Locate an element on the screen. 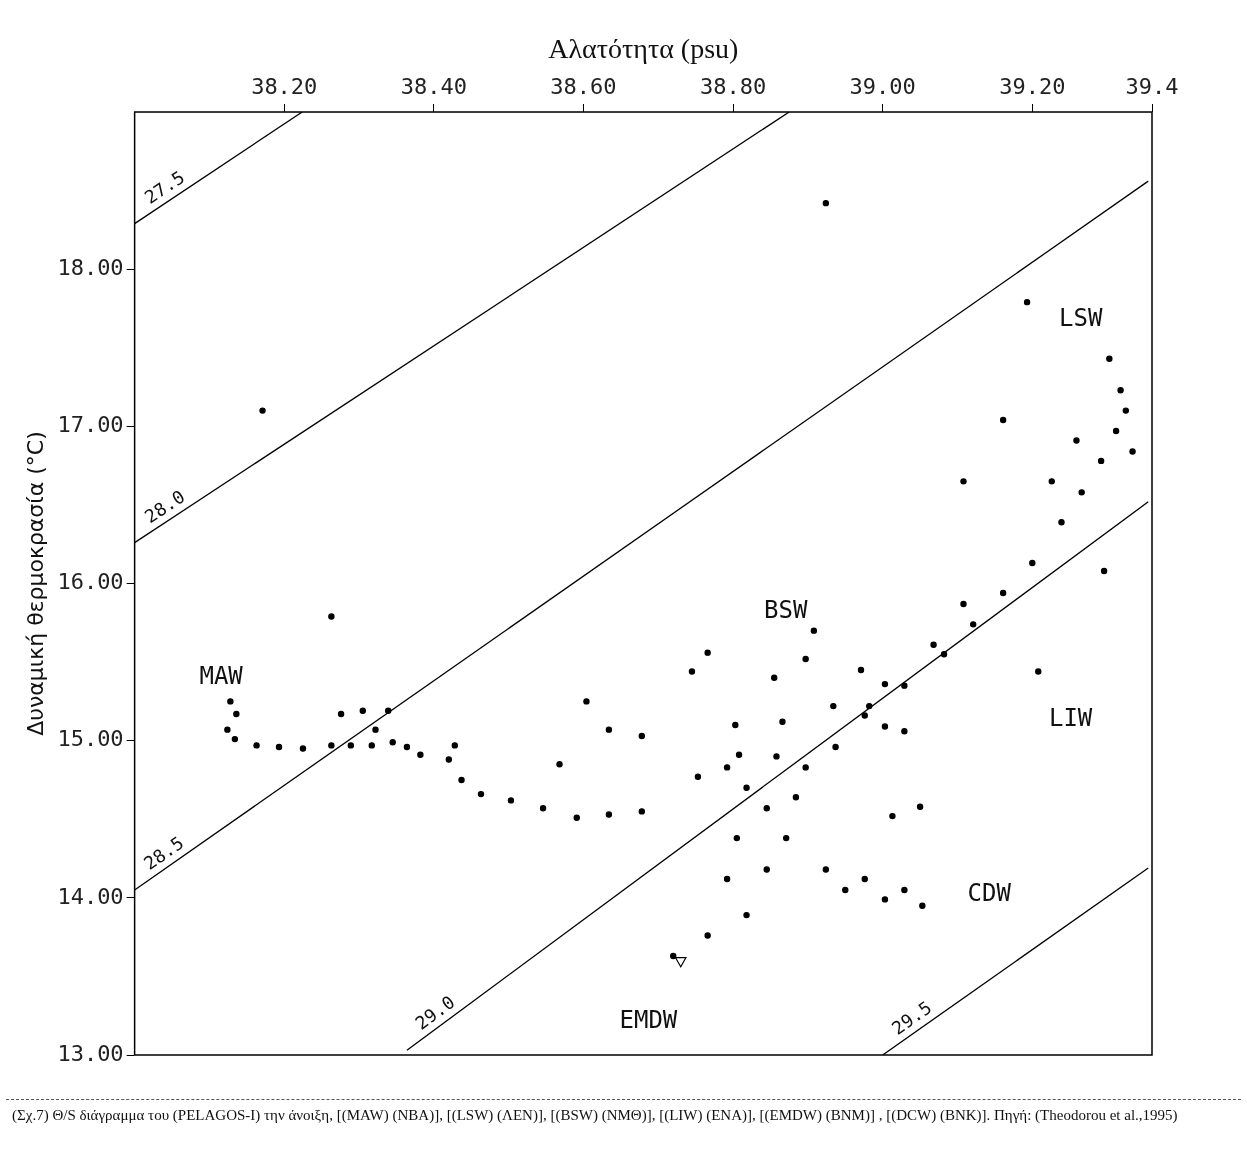 This screenshot has width=1247, height=1170. y-tick-label: 18.00 is located at coordinates (90, 267).